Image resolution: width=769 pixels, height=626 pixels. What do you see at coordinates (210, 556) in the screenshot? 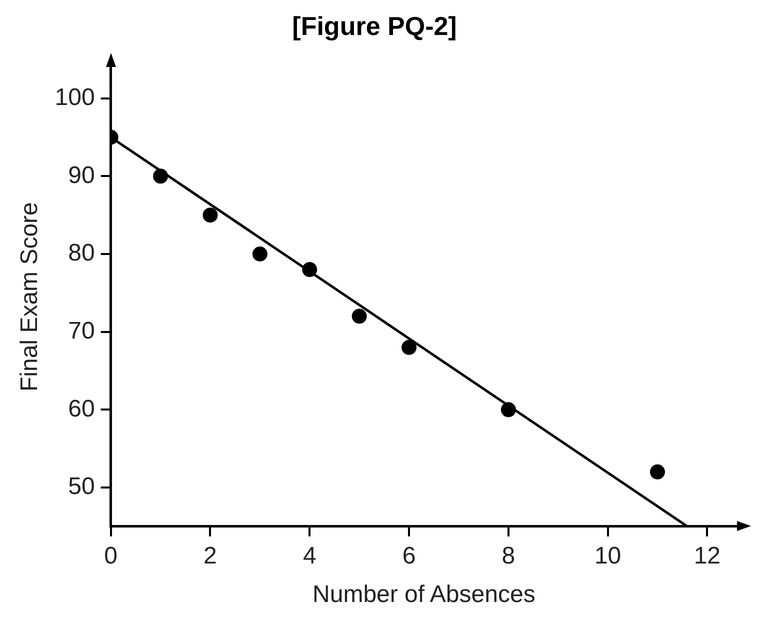
I see `x-tick-label: 2` at bounding box center [210, 556].